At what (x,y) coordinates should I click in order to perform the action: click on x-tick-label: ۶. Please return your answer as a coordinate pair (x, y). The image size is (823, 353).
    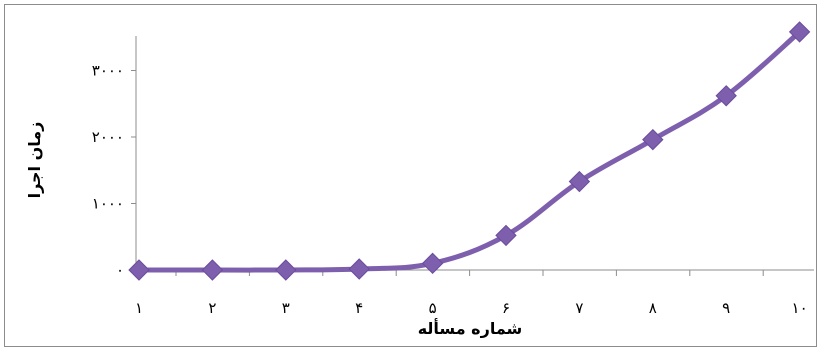
    Looking at the image, I should click on (506, 308).